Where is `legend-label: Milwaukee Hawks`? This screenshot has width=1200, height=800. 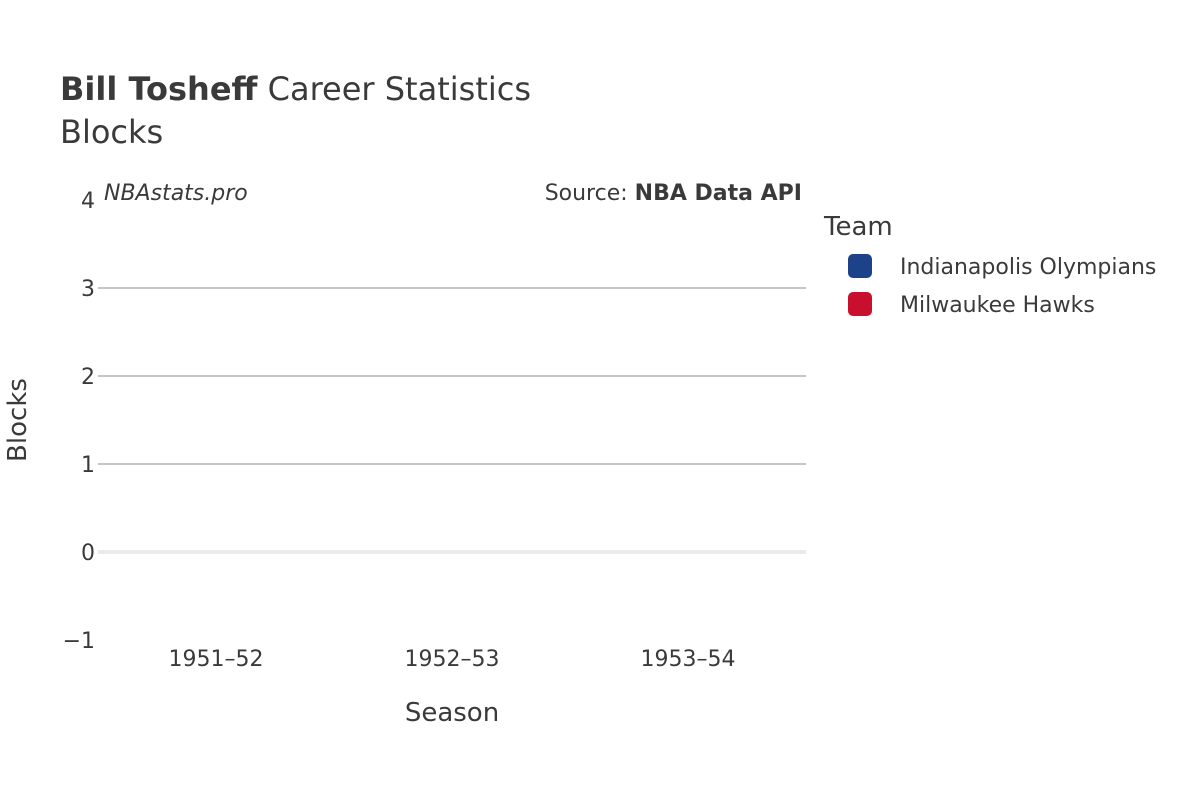
legend-label: Milwaukee Hawks is located at coordinates (997, 305).